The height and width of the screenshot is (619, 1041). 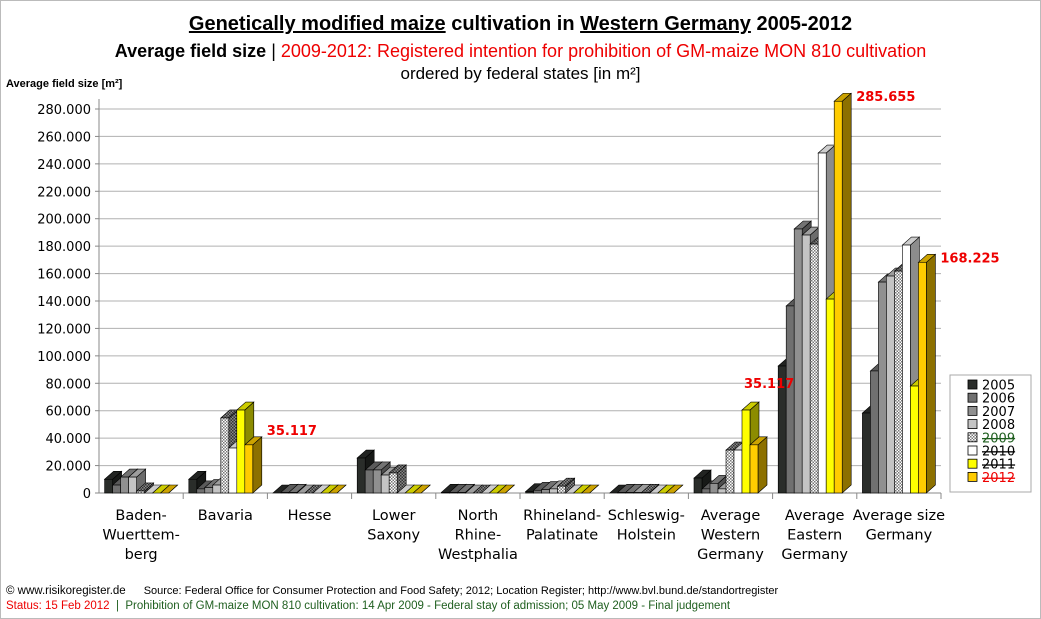 What do you see at coordinates (646, 536) in the screenshot?
I see `x-tick-label: Holstein` at bounding box center [646, 536].